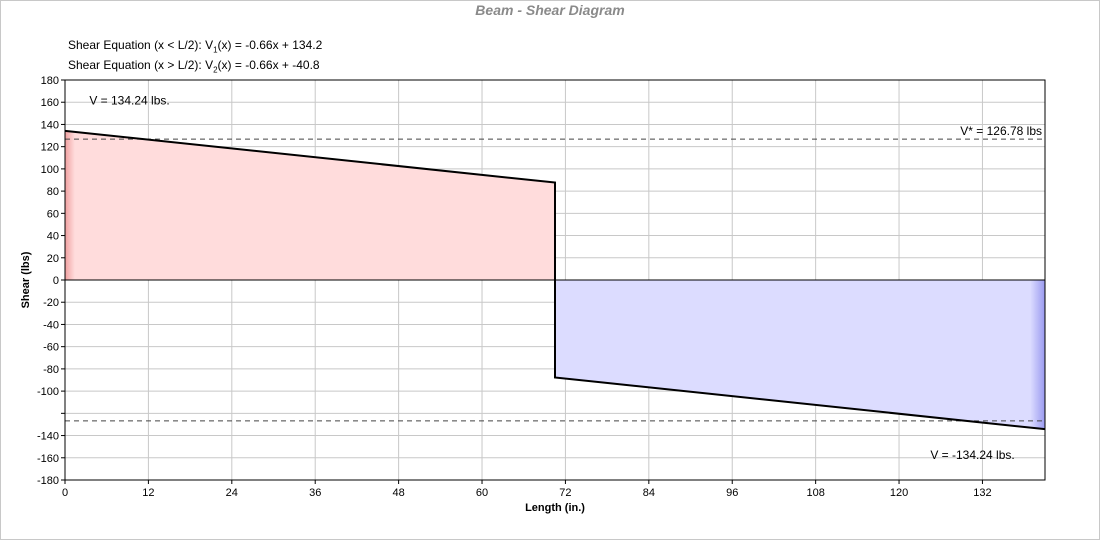 Image resolution: width=1100 pixels, height=540 pixels. What do you see at coordinates (310, 205) in the screenshot?
I see `positive-shear-area` at bounding box center [310, 205].